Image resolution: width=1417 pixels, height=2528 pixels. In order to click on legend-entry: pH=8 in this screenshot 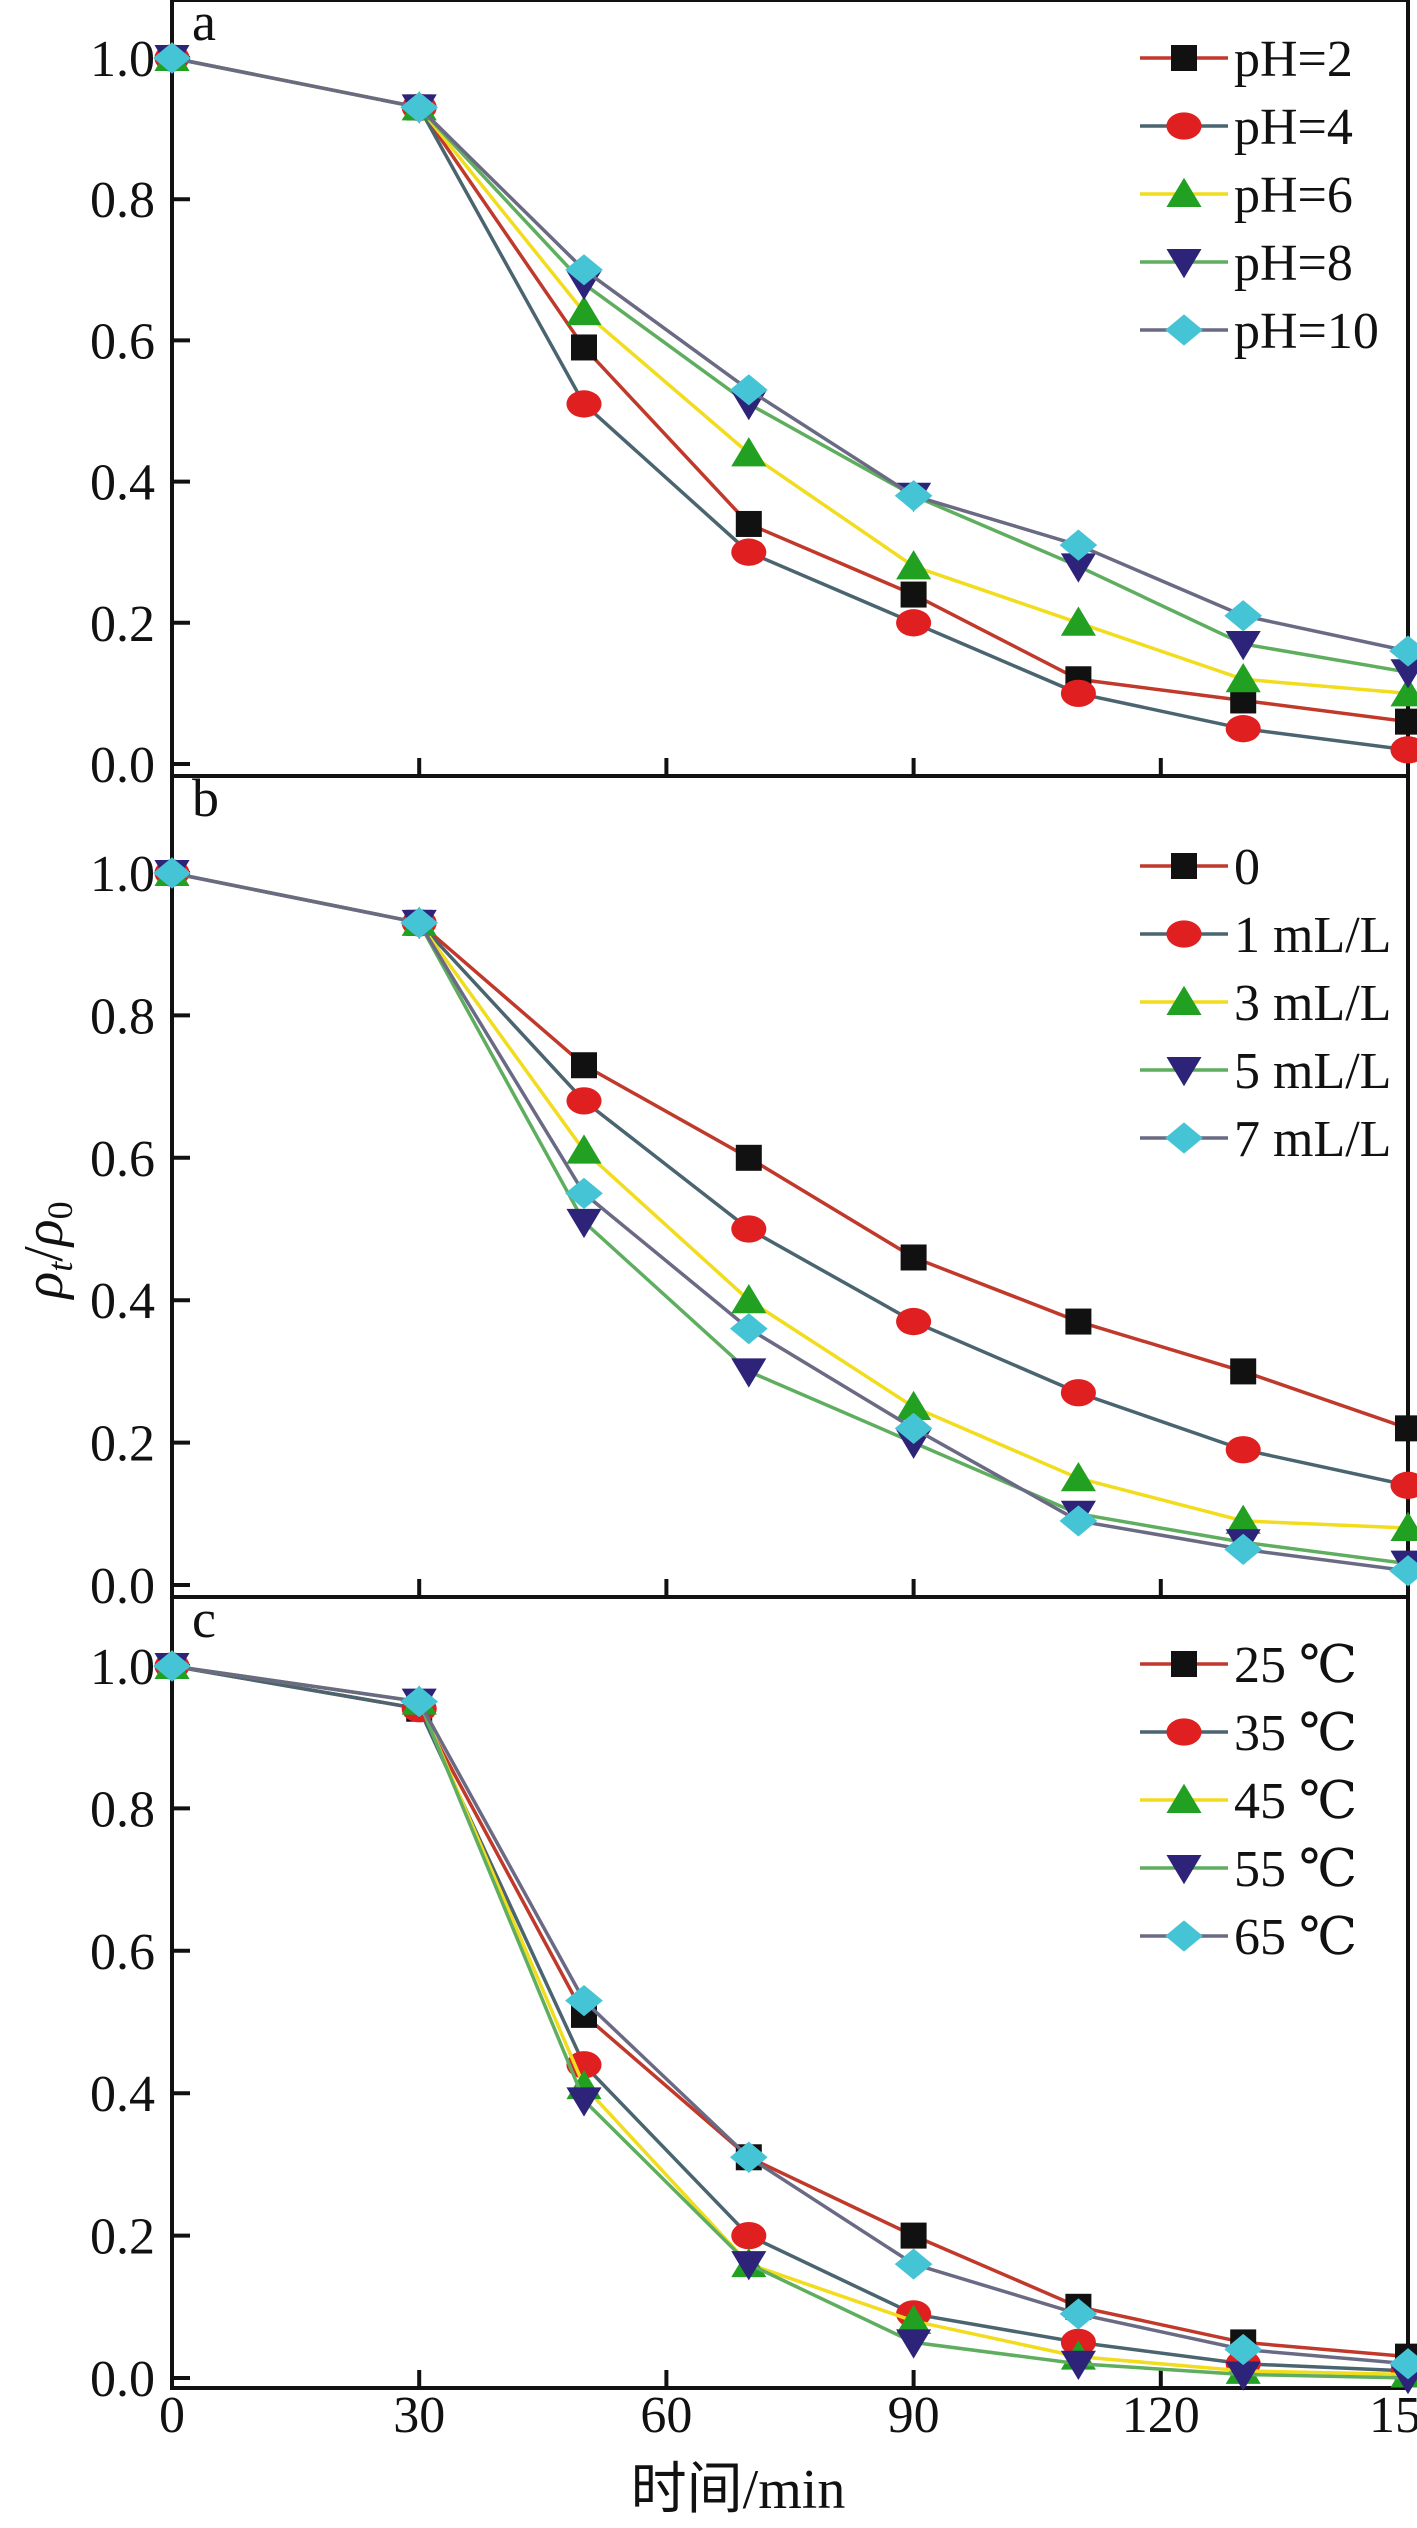, I will do `click(1246, 263)`.